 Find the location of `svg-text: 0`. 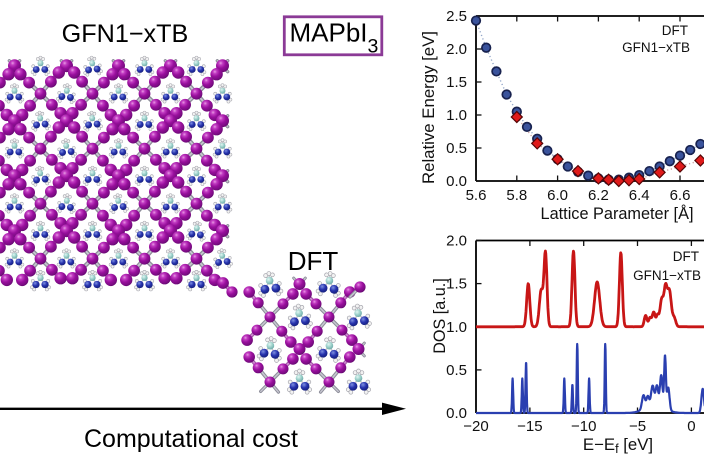

svg-text: 0 is located at coordinates (691, 426).